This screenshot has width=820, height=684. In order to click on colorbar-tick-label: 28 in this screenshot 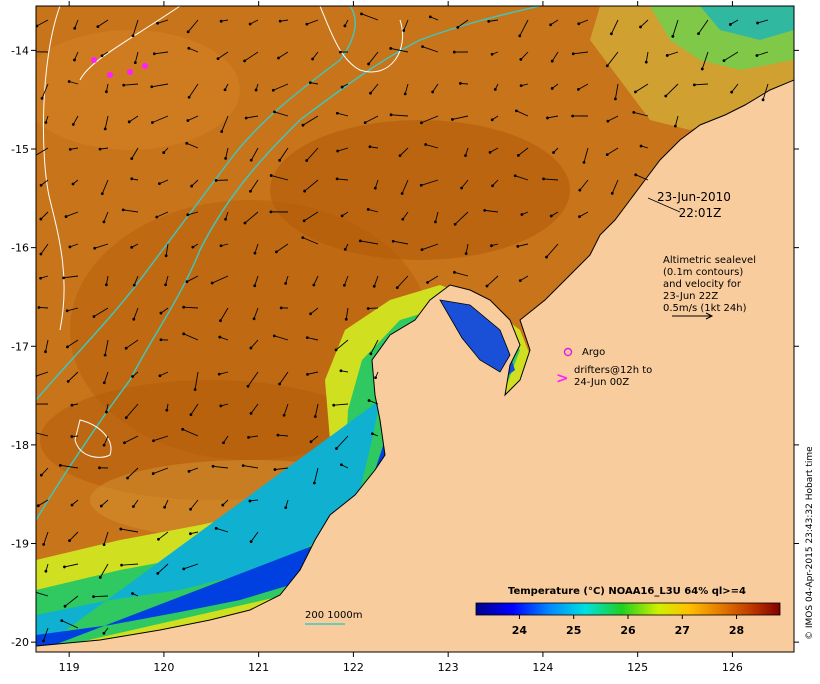, I will do `click(736, 630)`.